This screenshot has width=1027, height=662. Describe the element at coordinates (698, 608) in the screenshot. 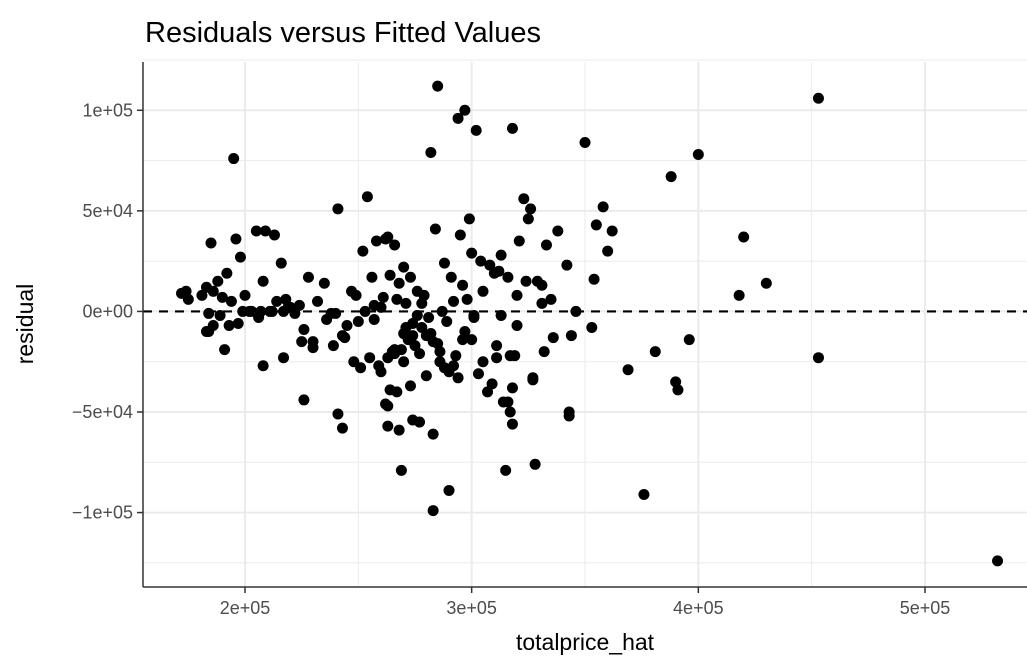

I see `x-tick-label: 4e+05` at that location.